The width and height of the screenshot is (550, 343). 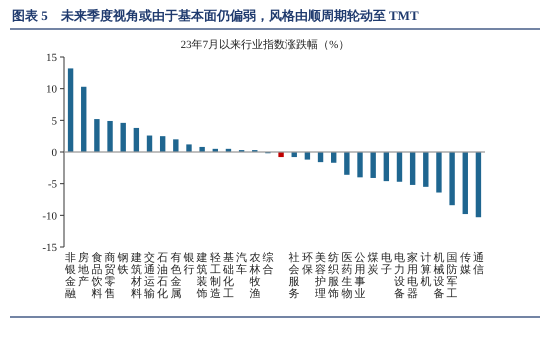 What do you see at coordinates (478, 263) in the screenshot?
I see `x-tick-label: 通信` at bounding box center [478, 263].